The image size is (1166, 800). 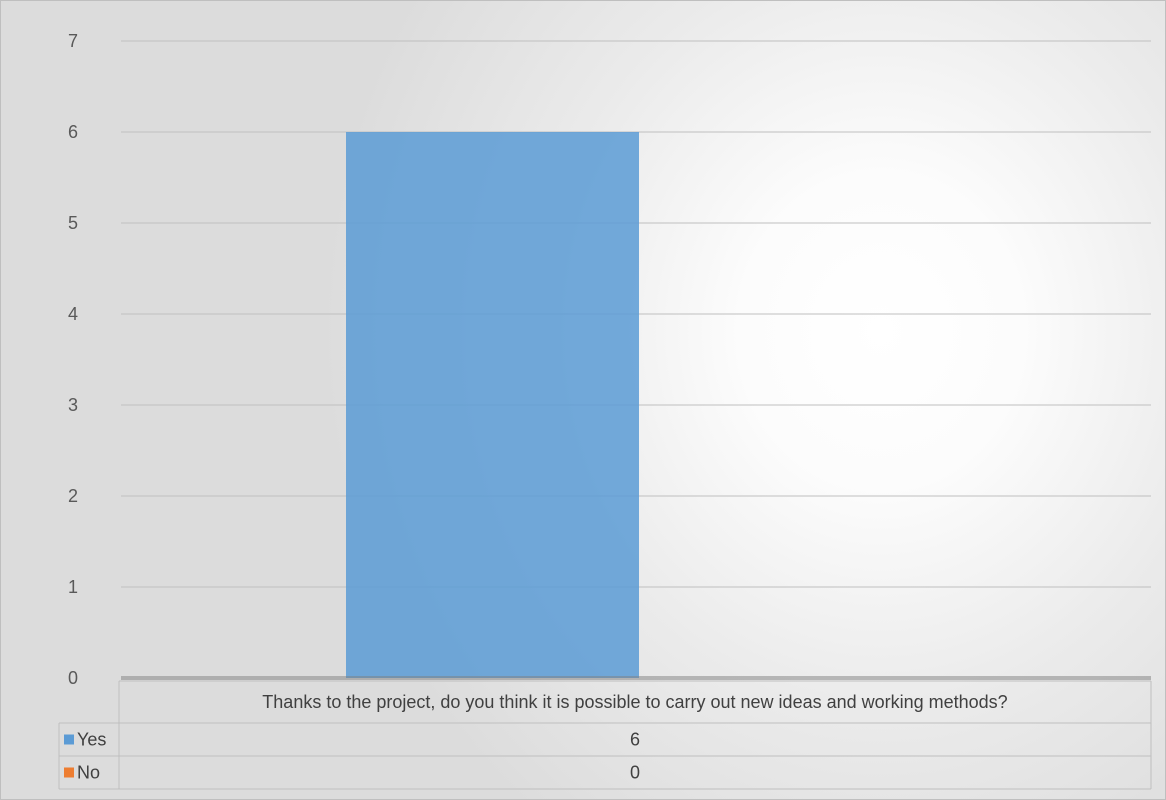 What do you see at coordinates (635, 740) in the screenshot?
I see `data-label-yes: 6` at bounding box center [635, 740].